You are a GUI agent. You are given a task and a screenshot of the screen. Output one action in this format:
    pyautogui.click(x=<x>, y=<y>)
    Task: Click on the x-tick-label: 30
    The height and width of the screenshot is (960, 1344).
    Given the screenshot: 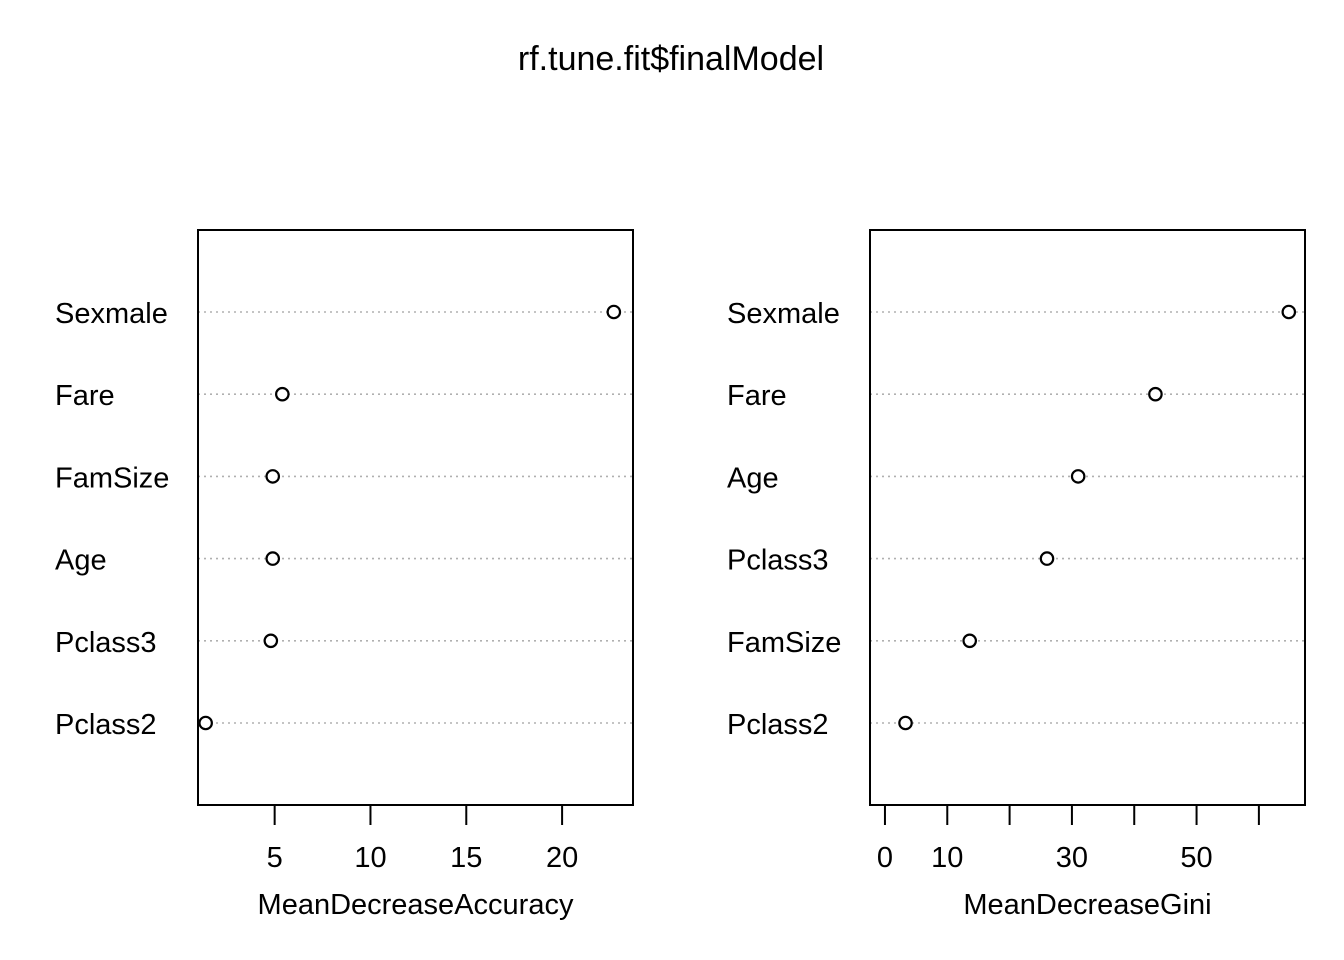 What is the action you would take?
    pyautogui.click(x=1072, y=858)
    